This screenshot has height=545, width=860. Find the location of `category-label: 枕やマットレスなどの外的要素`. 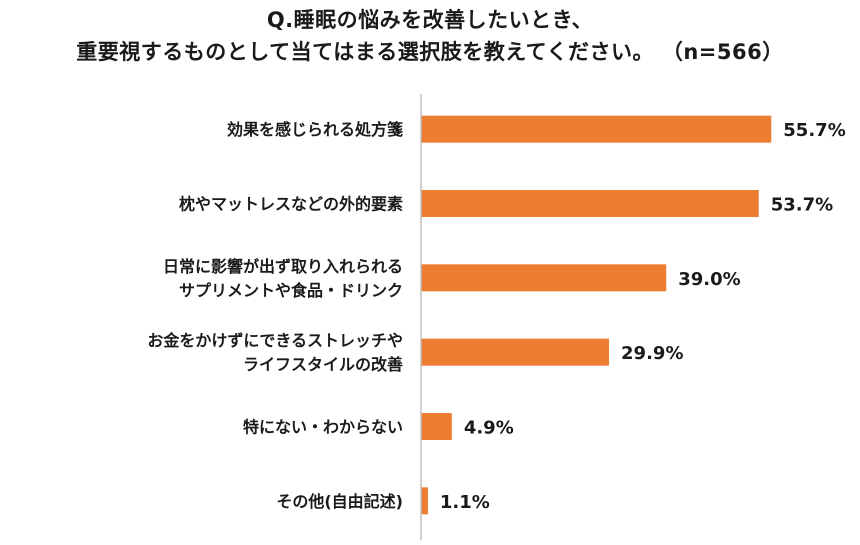

category-label: 枕やマットレスなどの外的要素 is located at coordinates (291, 204).